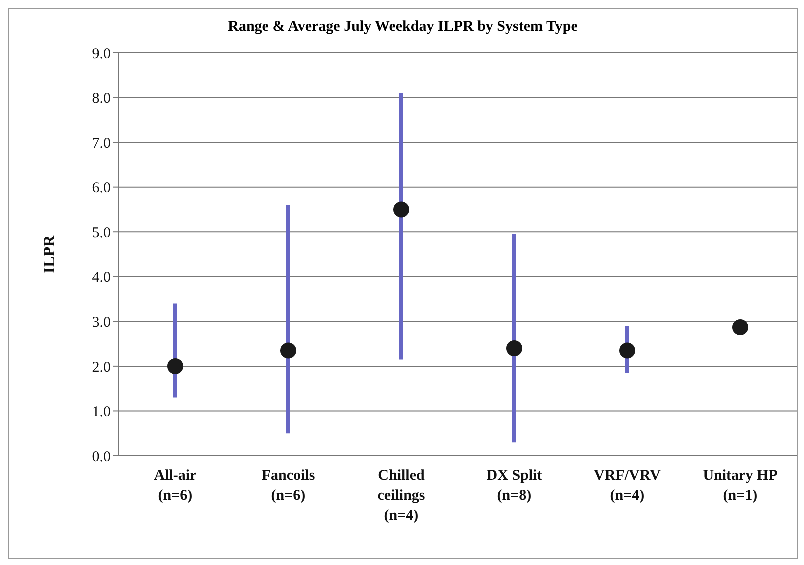 The height and width of the screenshot is (565, 804). Describe the element at coordinates (101, 412) in the screenshot. I see `y-tick-label: 1.0` at that location.